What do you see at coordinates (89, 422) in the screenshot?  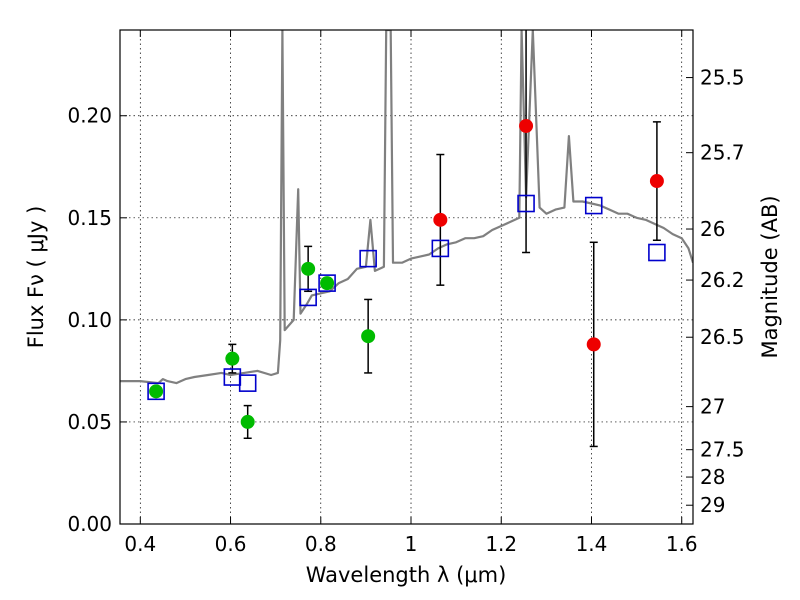 I see `y-tick-label: 0.05` at bounding box center [89, 422].